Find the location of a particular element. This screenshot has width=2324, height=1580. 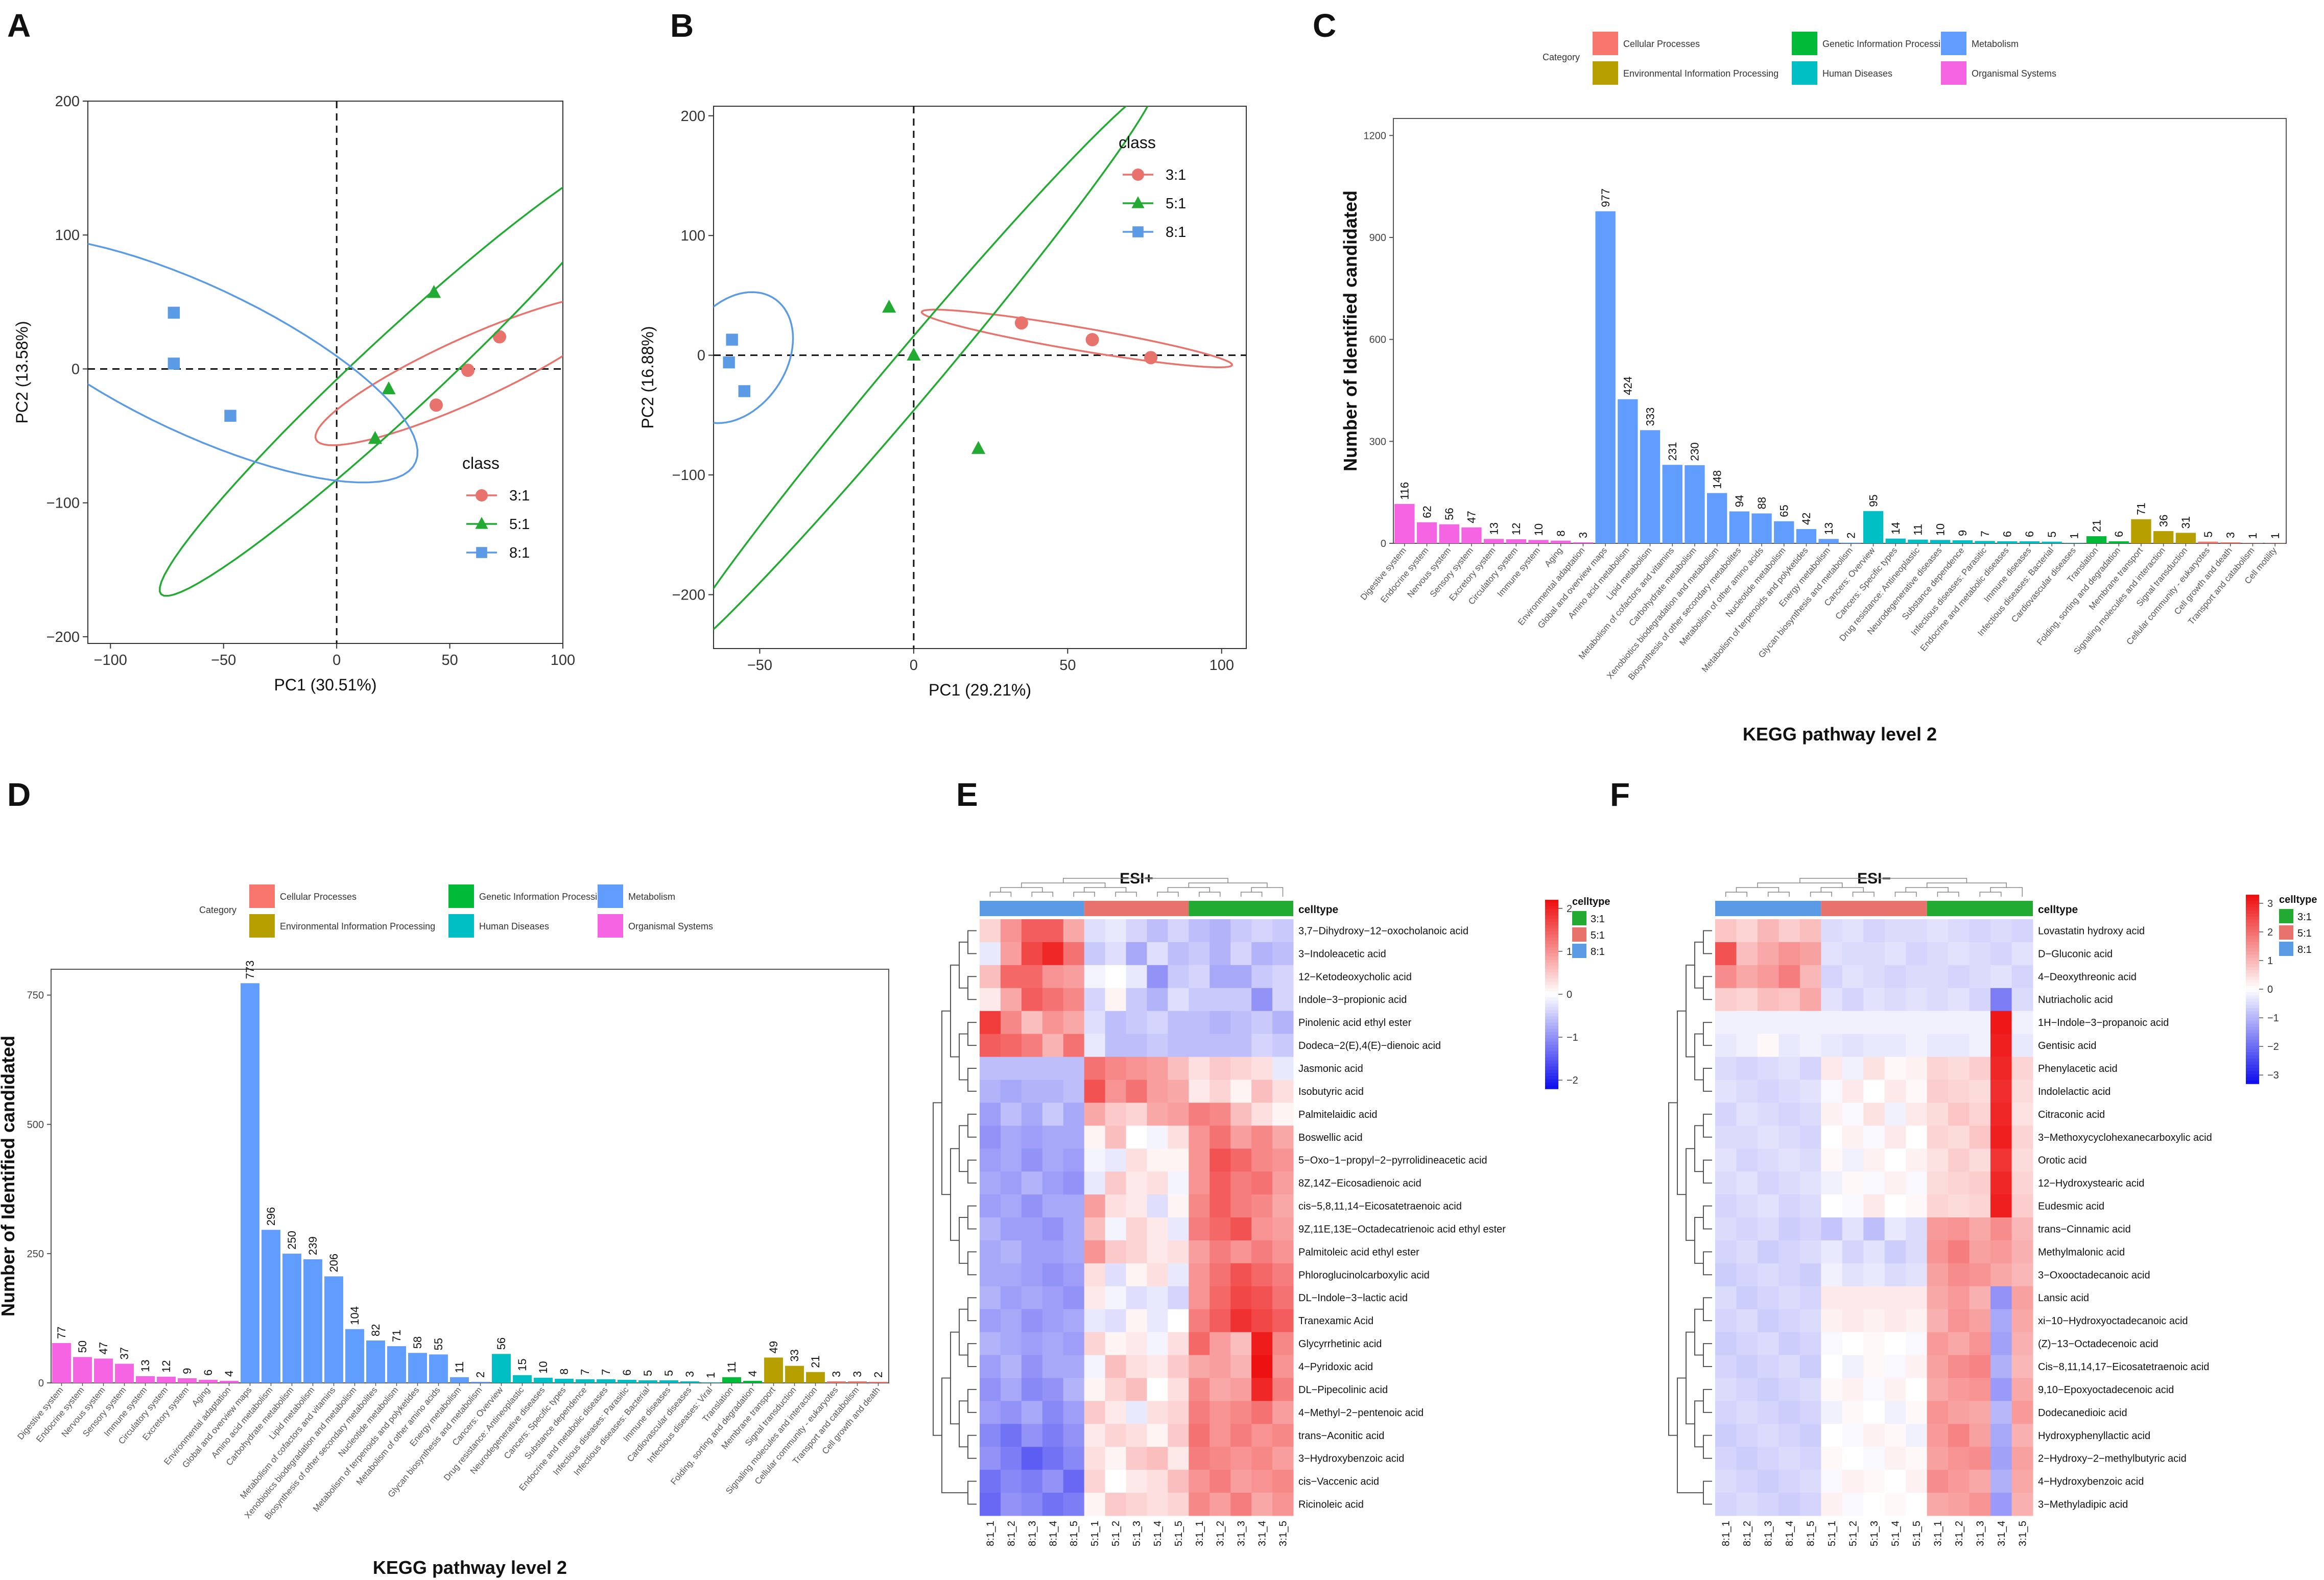

row-label: Hydroxyphenyllactic acid is located at coordinates (2094, 1436).